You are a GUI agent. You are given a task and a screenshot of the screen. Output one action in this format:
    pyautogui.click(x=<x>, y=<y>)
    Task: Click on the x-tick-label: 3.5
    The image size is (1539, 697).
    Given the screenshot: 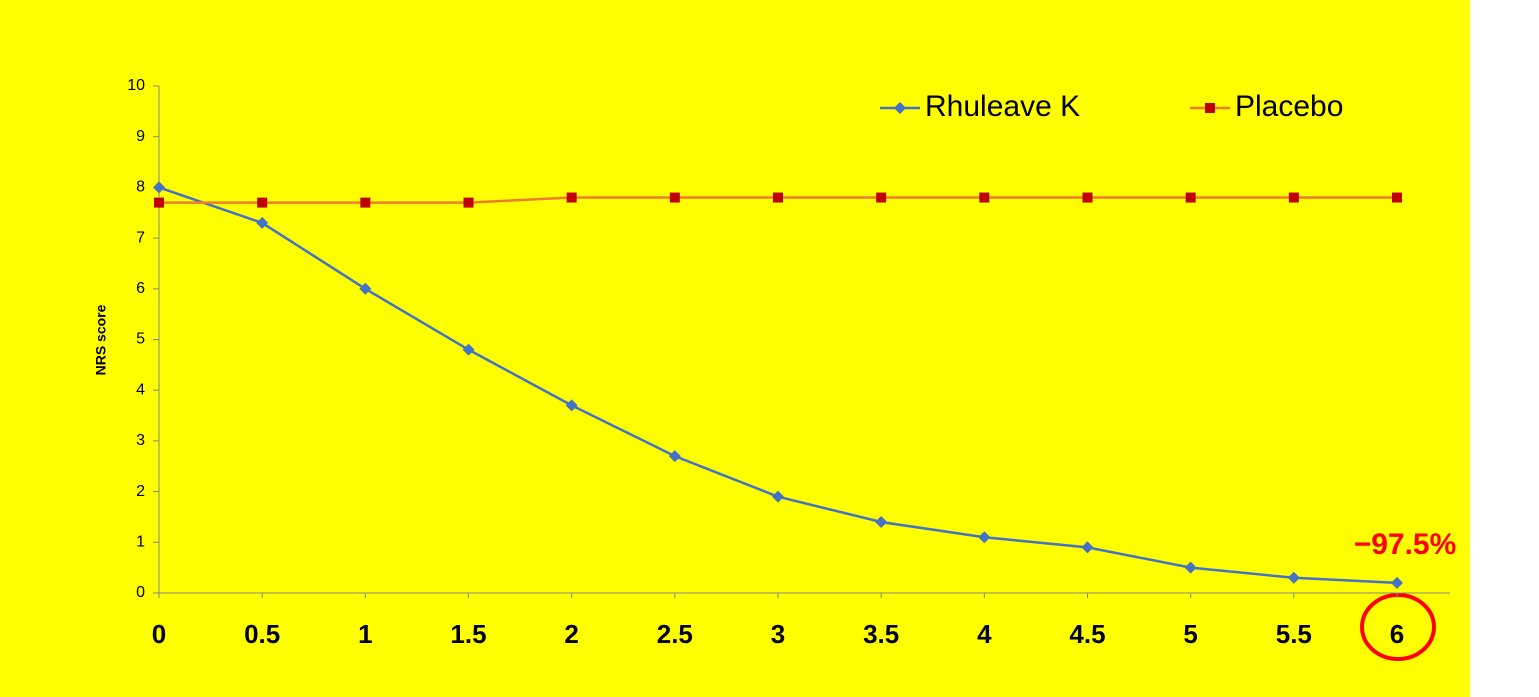 What is the action you would take?
    pyautogui.click(x=881, y=634)
    